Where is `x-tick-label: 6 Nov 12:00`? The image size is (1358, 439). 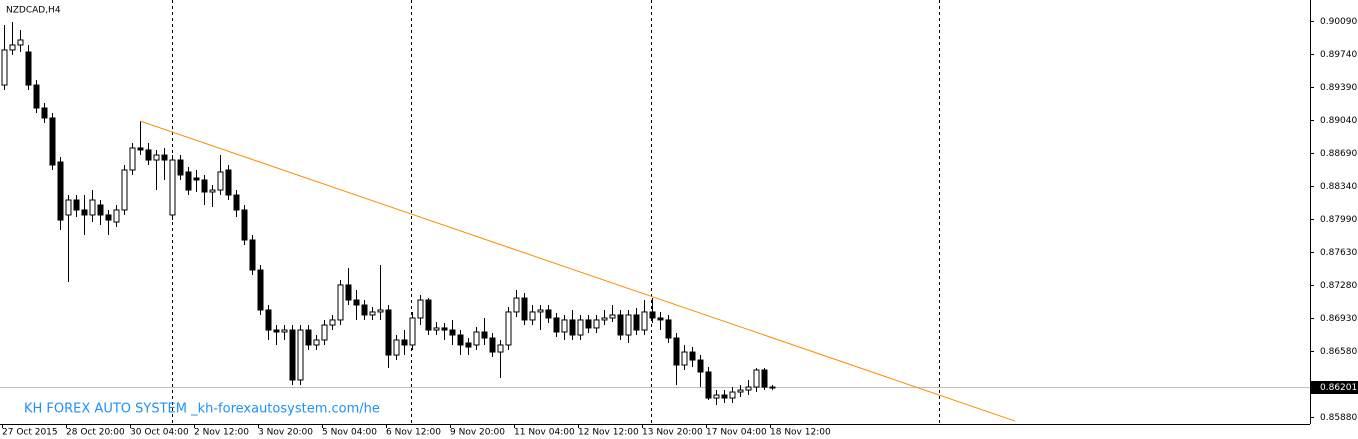 x-tick-label: 6 Nov 12:00 is located at coordinates (413, 433).